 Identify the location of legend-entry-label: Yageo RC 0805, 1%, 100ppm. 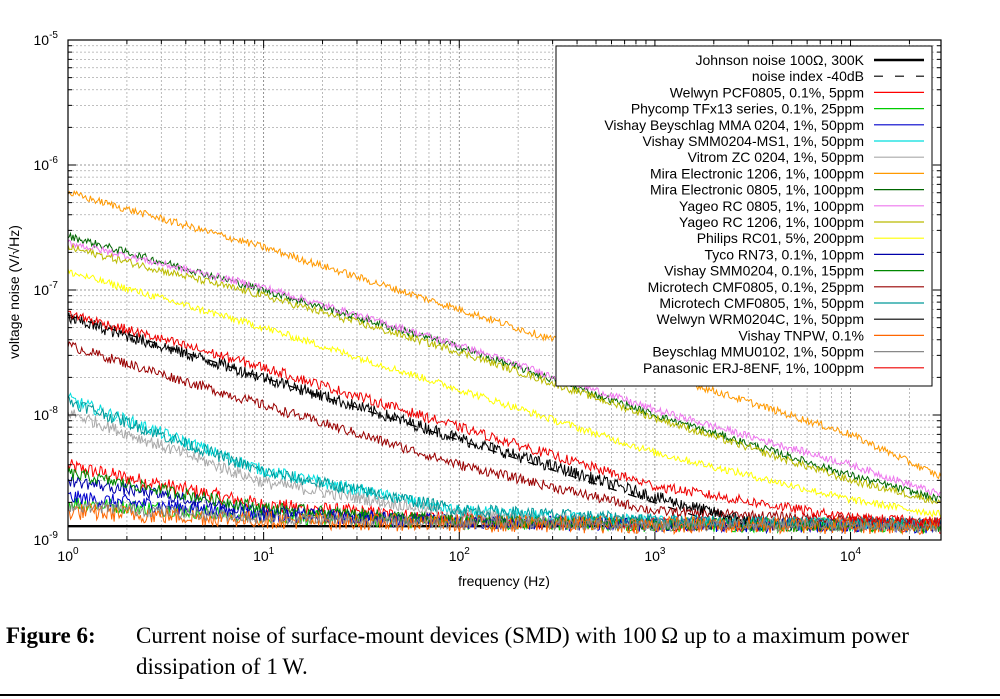
(771, 206).